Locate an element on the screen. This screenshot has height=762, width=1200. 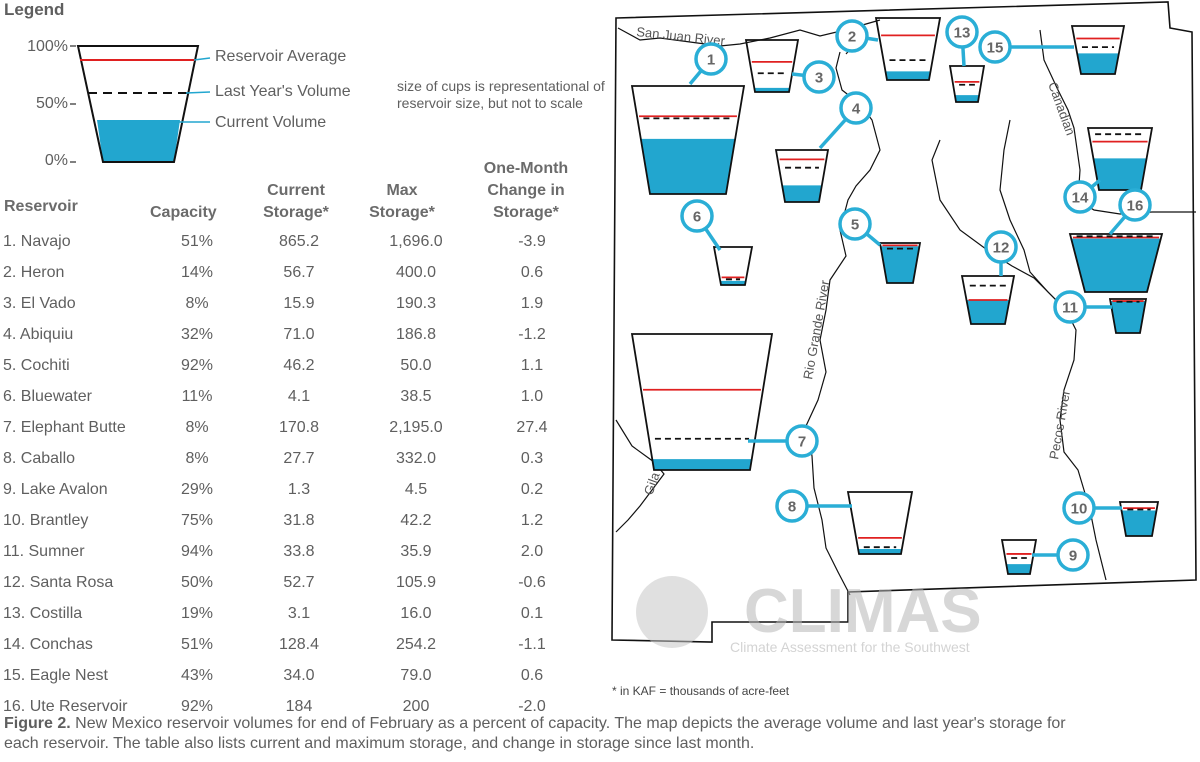
table-row: 8. Caballo 8% 27.7 332.0 0.3 is located at coordinates (293, 458).